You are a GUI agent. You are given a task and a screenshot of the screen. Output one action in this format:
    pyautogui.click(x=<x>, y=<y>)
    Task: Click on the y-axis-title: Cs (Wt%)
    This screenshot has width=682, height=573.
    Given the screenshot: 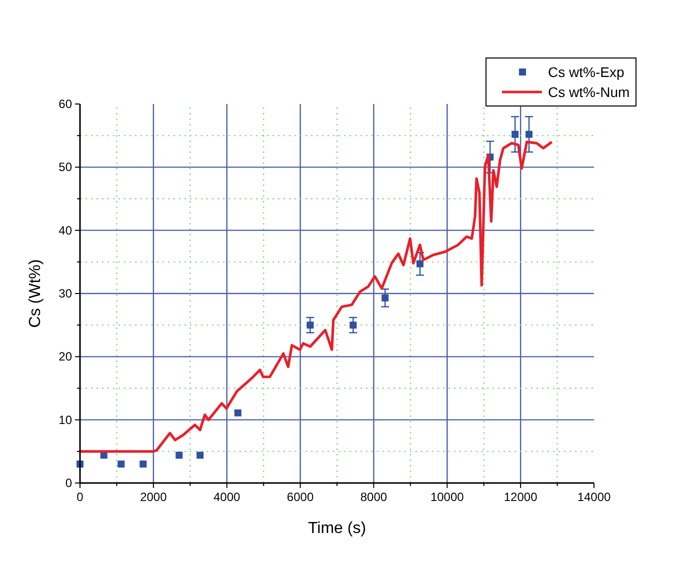 What is the action you would take?
    pyautogui.click(x=35, y=293)
    